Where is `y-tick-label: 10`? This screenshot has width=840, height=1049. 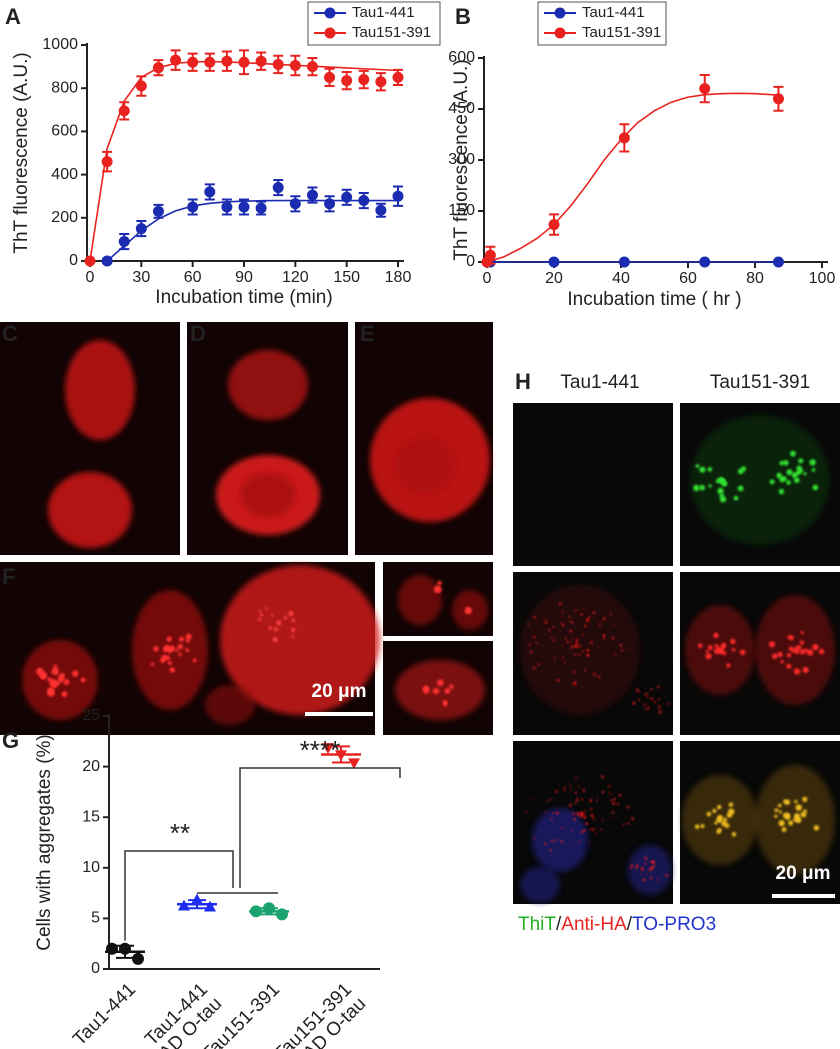 y-tick-label: 10 is located at coordinates (91, 867).